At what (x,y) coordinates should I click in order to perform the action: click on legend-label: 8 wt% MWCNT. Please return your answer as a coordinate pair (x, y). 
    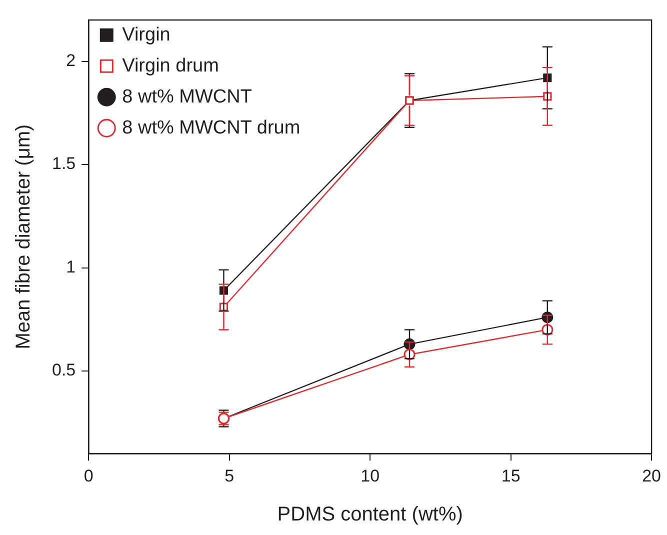
    Looking at the image, I should click on (187, 97).